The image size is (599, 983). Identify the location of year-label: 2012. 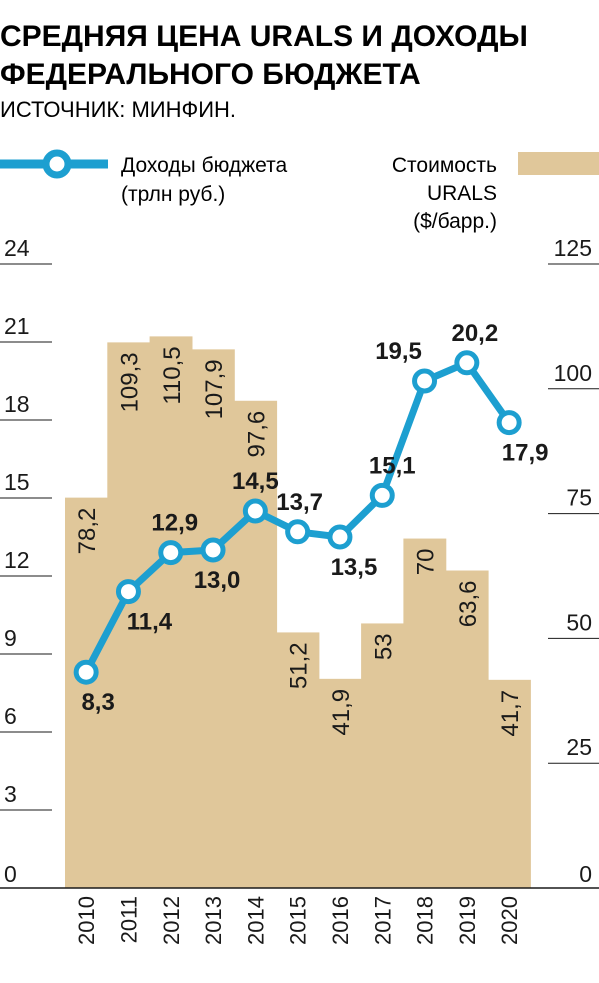
(171, 920).